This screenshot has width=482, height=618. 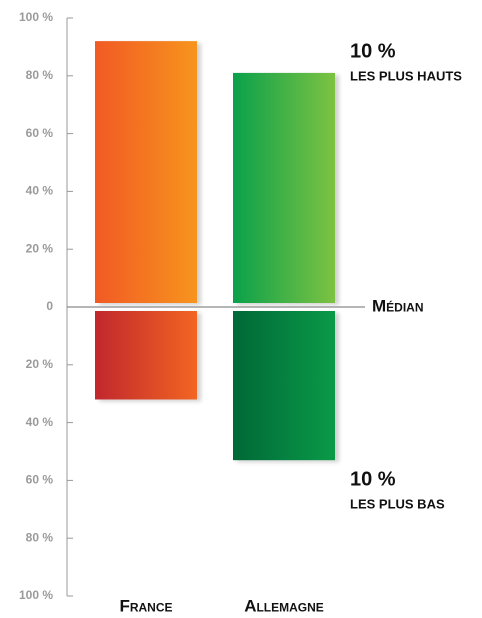 I want to click on x-tick-label: France, so click(x=145, y=605).